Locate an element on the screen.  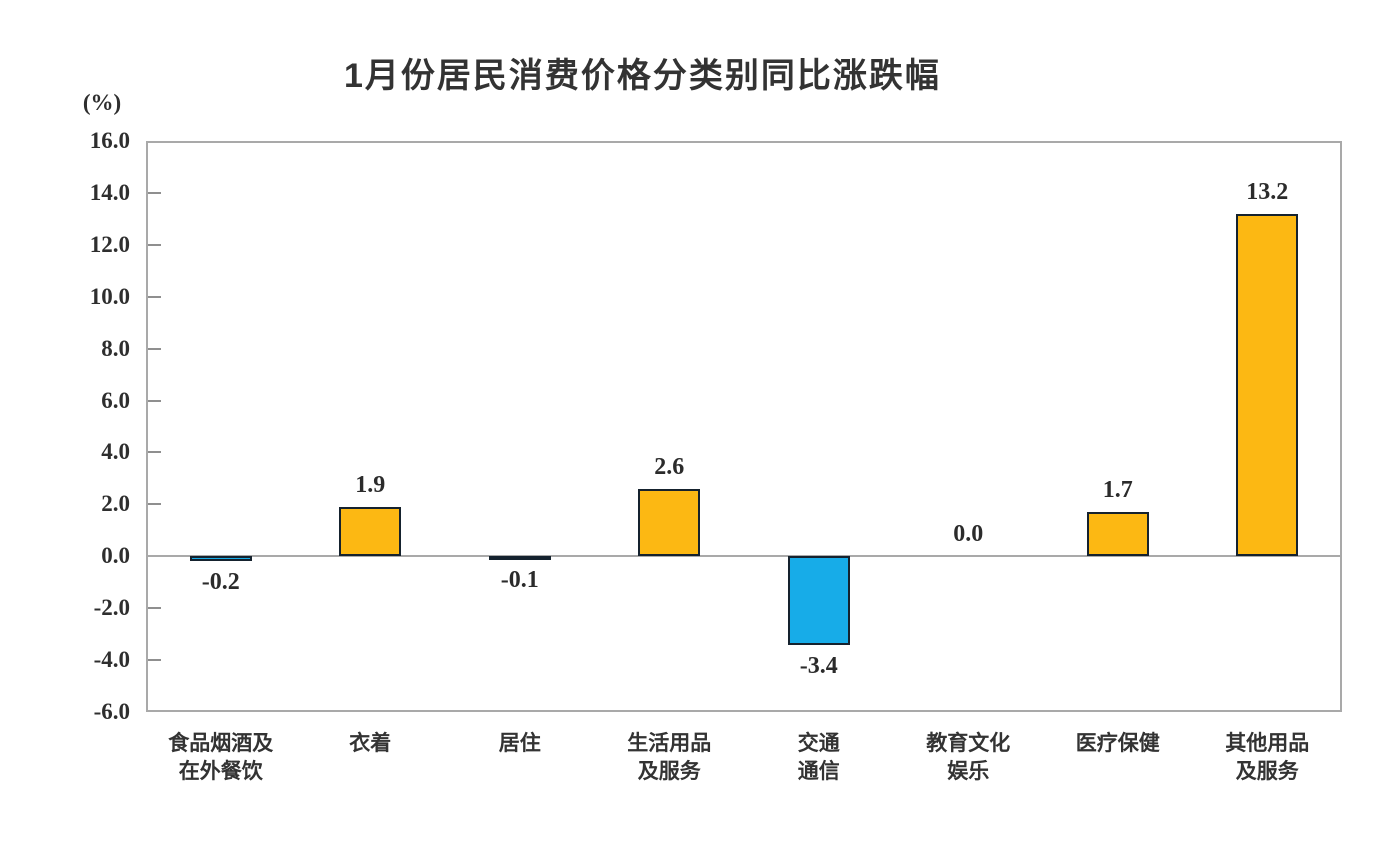
bar-value-label: -3.4 is located at coordinates (818, 665).